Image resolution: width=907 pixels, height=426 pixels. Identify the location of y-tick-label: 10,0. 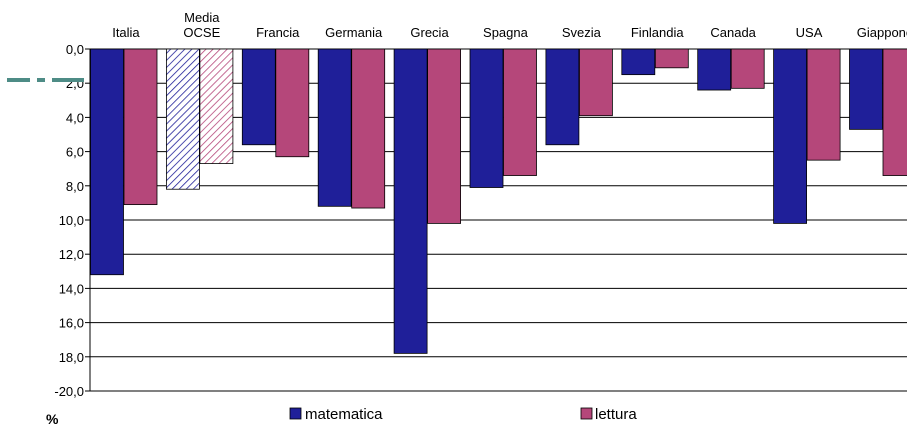
(71, 220).